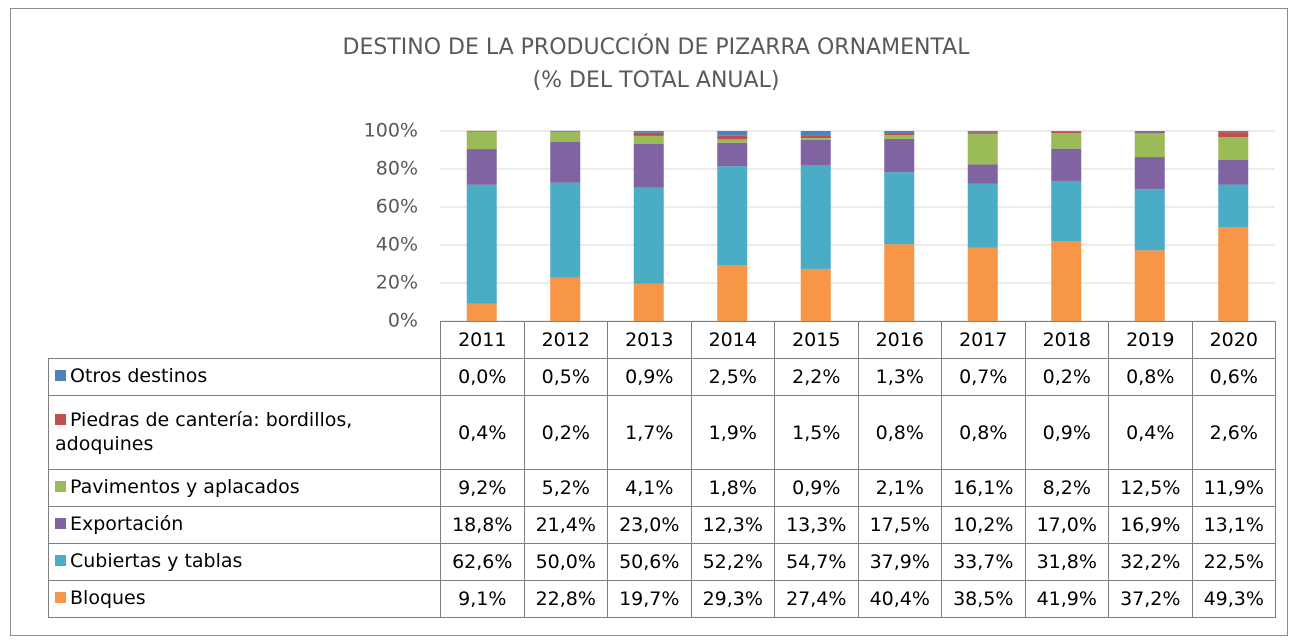 The height and width of the screenshot is (640, 1292). What do you see at coordinates (397, 245) in the screenshot?
I see `y-tick-label: 40%` at bounding box center [397, 245].